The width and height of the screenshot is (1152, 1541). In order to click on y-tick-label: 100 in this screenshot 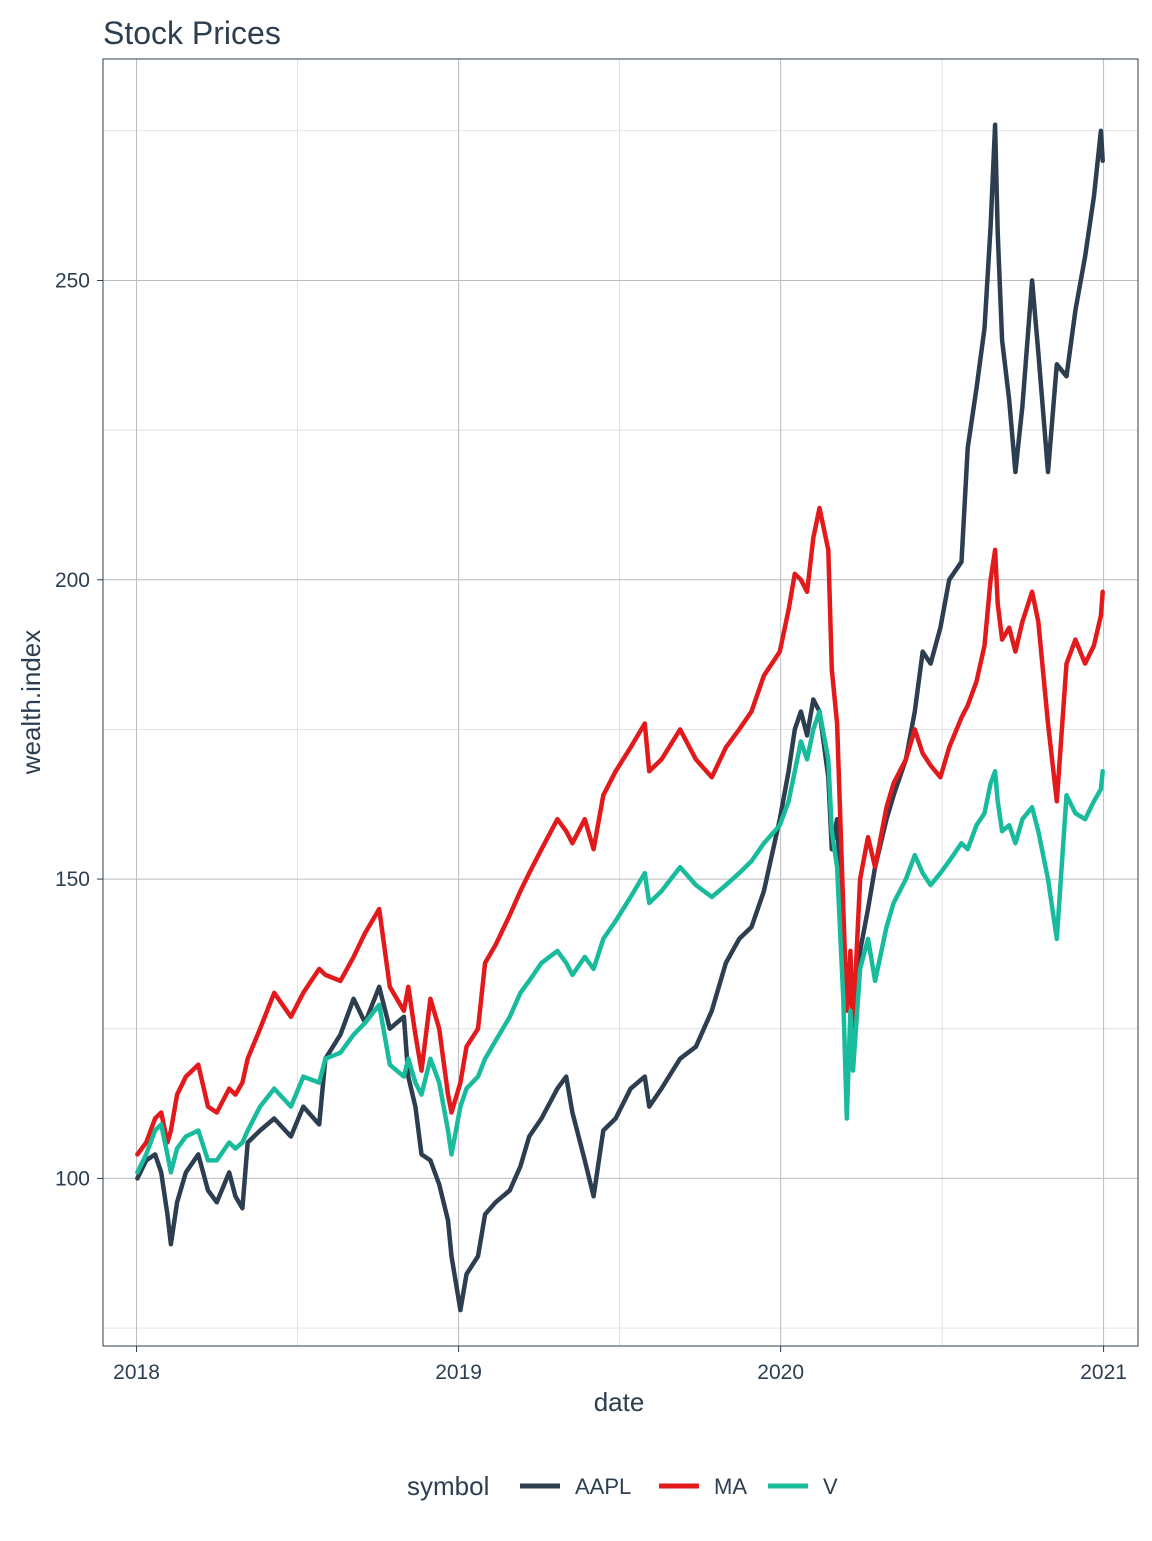, I will do `click(72, 1178)`.